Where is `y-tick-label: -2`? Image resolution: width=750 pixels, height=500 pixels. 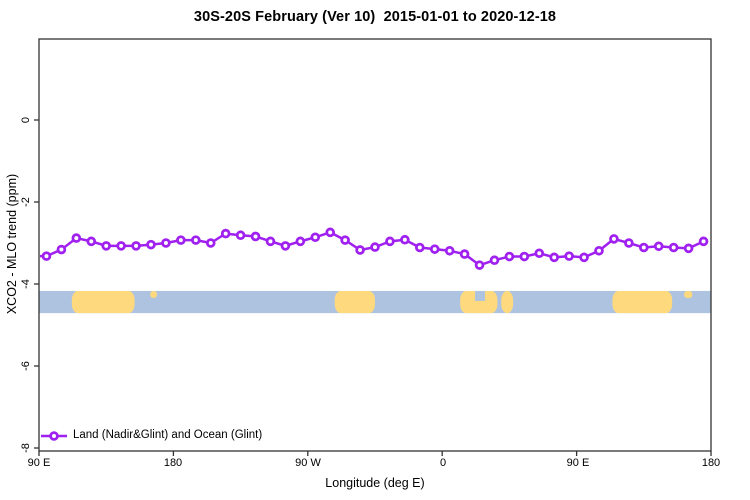 y-tick-label: -2 is located at coordinates (26, 202).